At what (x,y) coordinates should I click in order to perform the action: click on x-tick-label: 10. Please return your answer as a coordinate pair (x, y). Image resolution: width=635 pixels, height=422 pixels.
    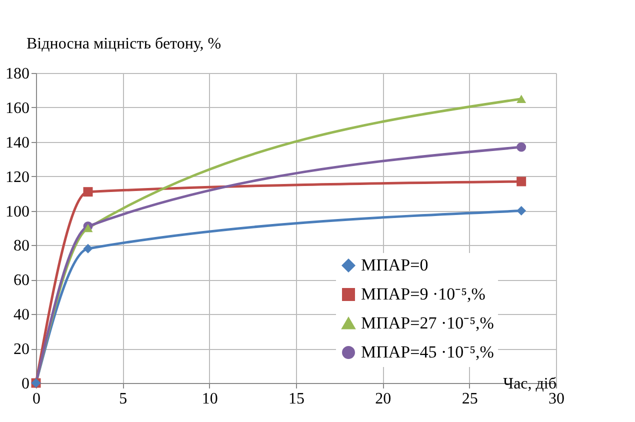
    Looking at the image, I should click on (210, 399).